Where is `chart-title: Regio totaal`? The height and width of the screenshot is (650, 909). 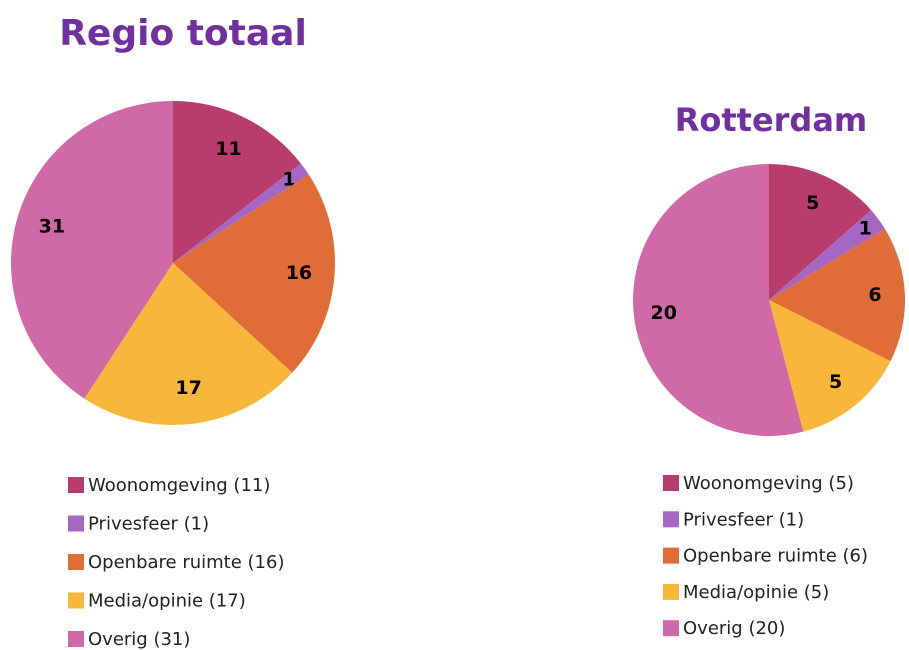
chart-title: Regio totaal is located at coordinates (183, 33).